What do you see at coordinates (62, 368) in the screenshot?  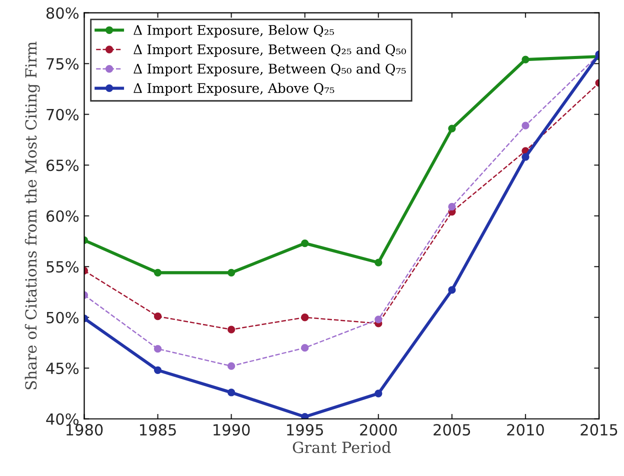 I see `y-tick-label: 45%` at bounding box center [62, 368].